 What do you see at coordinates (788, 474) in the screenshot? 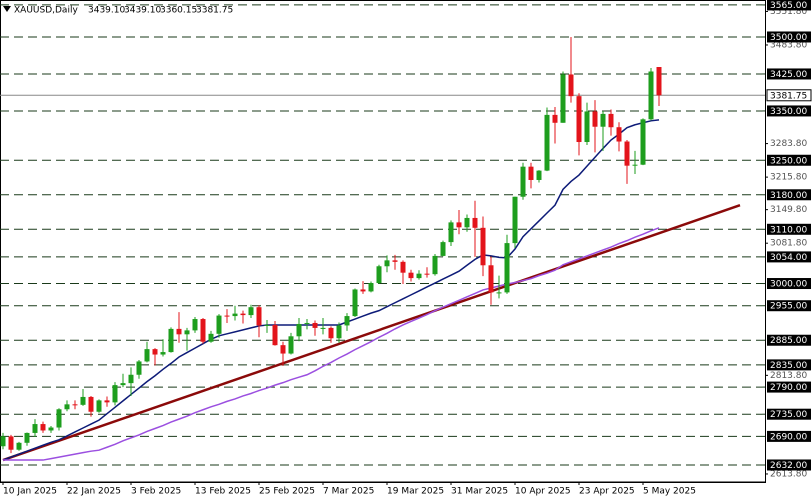
I see `y-tick-label: 2613.80` at bounding box center [788, 474].